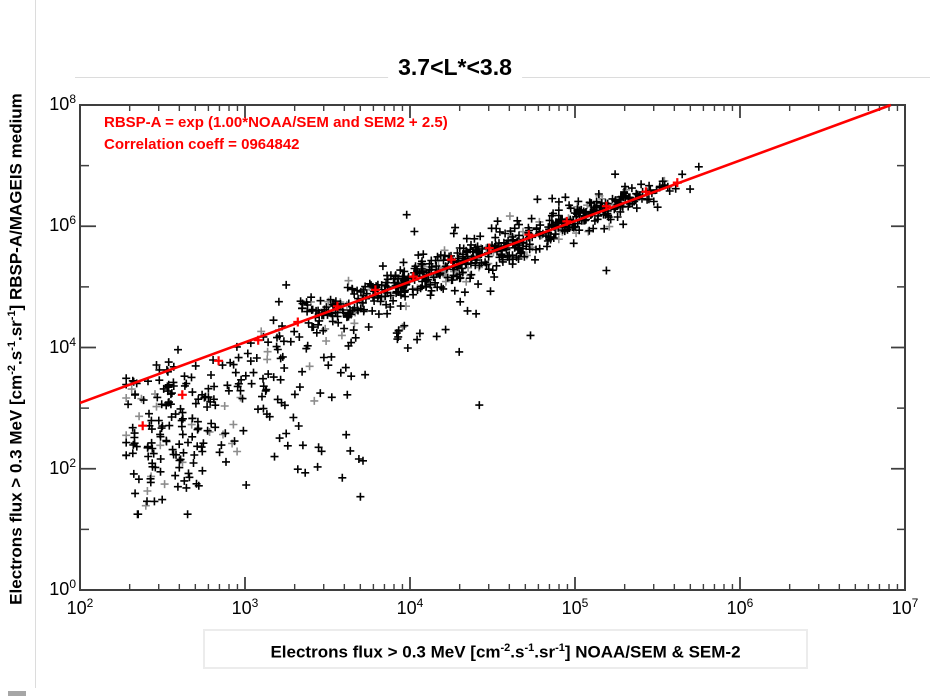 This screenshot has height=699, width=930. What do you see at coordinates (410, 607) in the screenshot?
I see `x-tick-label-1e4: 10⁴` at bounding box center [410, 607].